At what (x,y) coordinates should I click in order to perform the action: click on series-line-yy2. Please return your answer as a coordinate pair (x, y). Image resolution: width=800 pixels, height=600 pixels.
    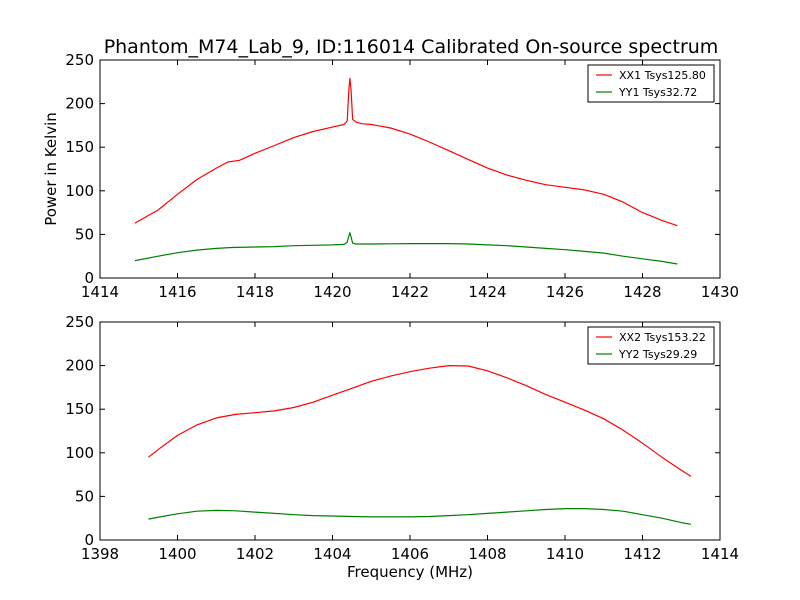
    Looking at the image, I should click on (420, 516).